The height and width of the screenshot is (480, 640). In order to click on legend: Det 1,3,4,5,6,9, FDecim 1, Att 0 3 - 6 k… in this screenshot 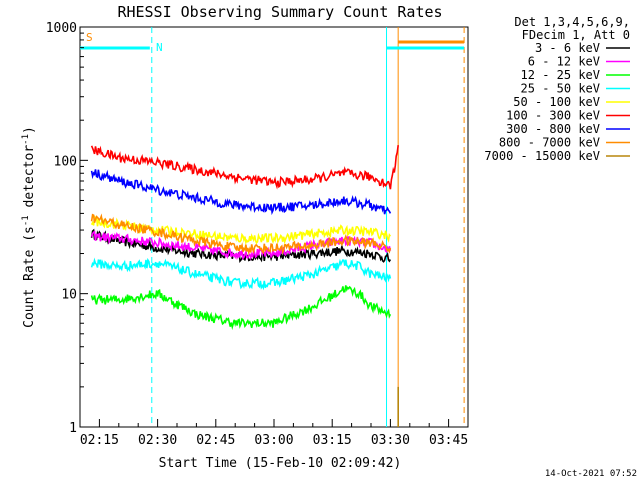, I will do `click(557, 89)`.